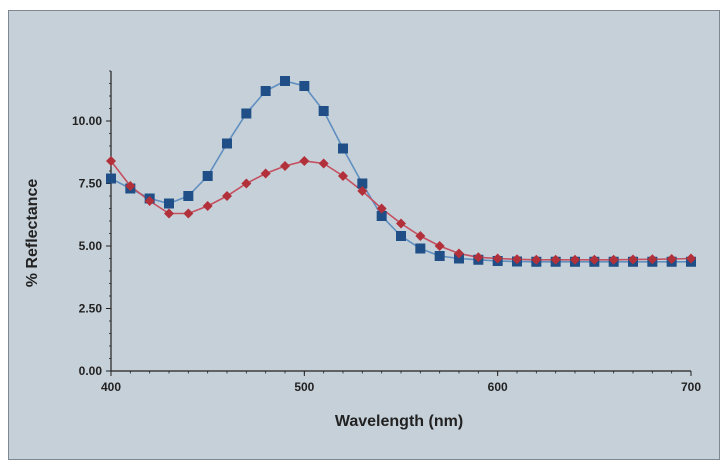 This screenshot has width=725, height=464. Describe the element at coordinates (91, 371) in the screenshot. I see `y-tick-label: 0.00` at that location.